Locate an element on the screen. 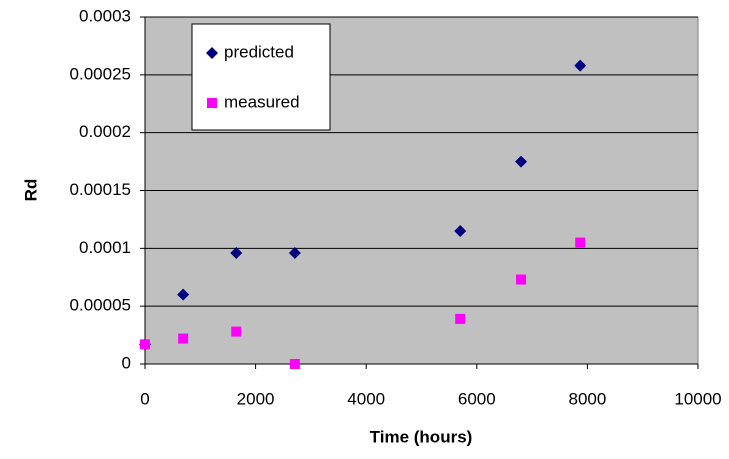  x-tick-label: 10000 is located at coordinates (697, 398).